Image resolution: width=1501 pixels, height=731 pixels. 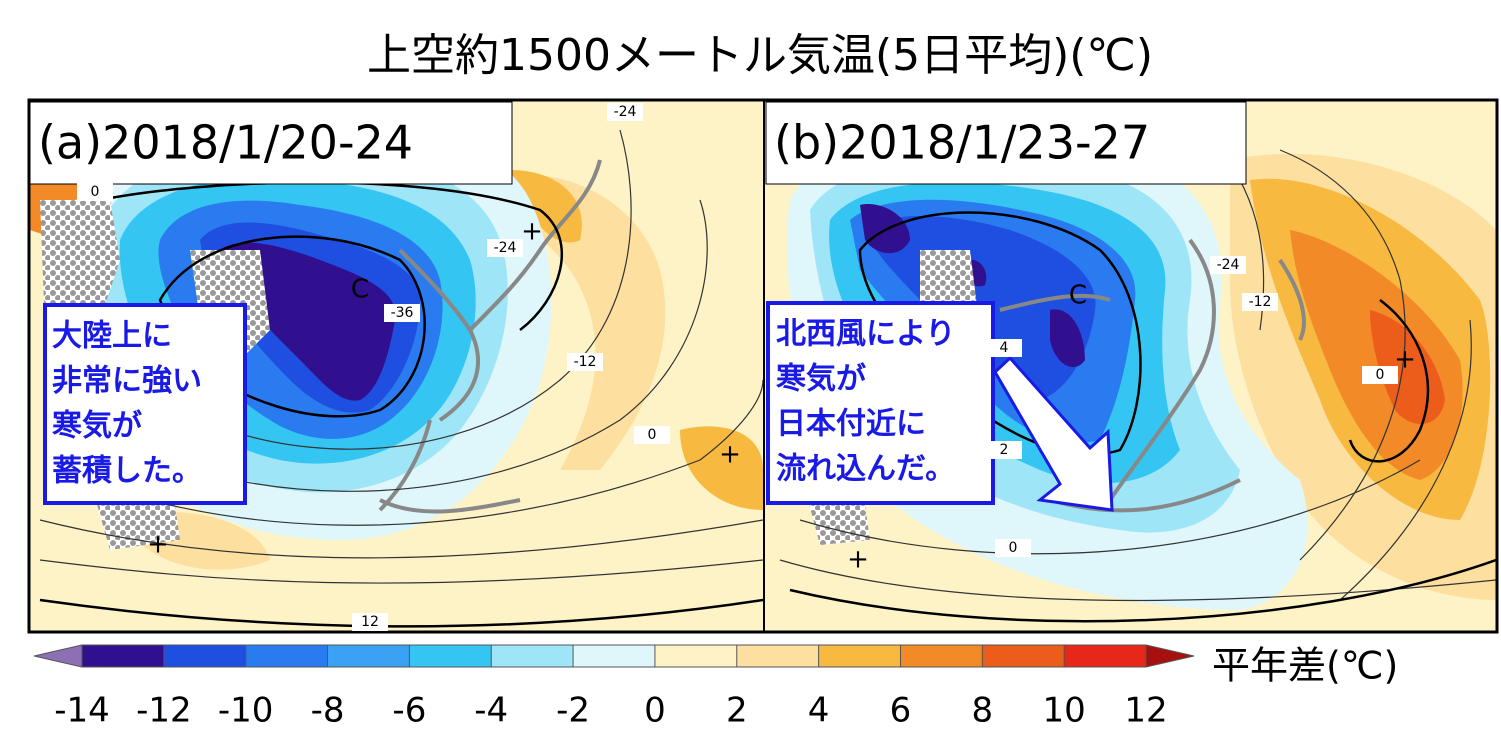 I want to click on colorbar-tick-label: 0, so click(x=655, y=711).